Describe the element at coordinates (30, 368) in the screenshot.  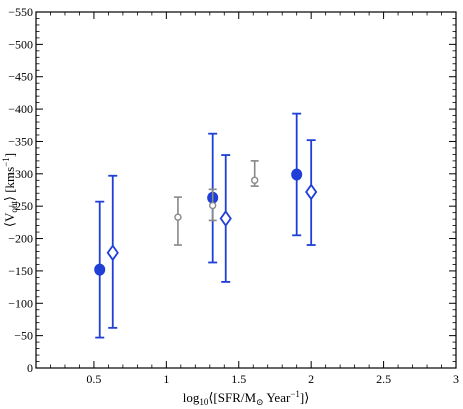
I see `y-tick-label: 0` at that location.